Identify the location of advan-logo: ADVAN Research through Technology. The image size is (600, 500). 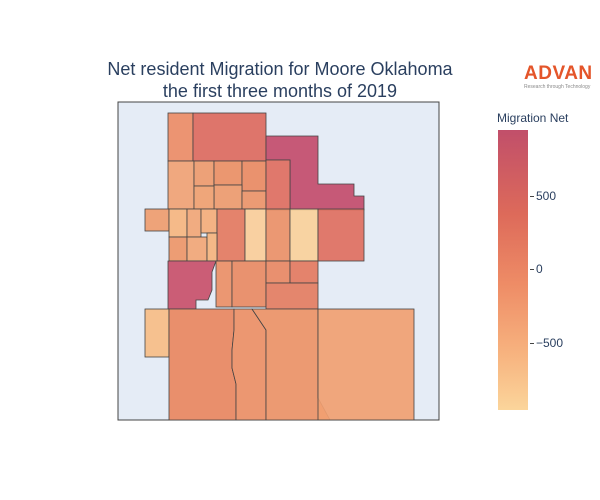
(562, 77).